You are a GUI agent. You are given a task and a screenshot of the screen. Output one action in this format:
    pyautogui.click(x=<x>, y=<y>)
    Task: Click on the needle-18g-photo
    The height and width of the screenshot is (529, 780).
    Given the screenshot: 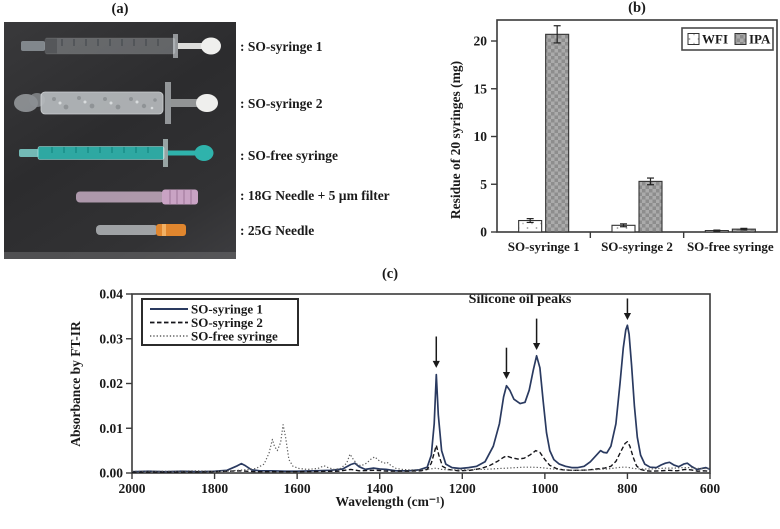 What is the action you would take?
    pyautogui.click(x=137, y=197)
    